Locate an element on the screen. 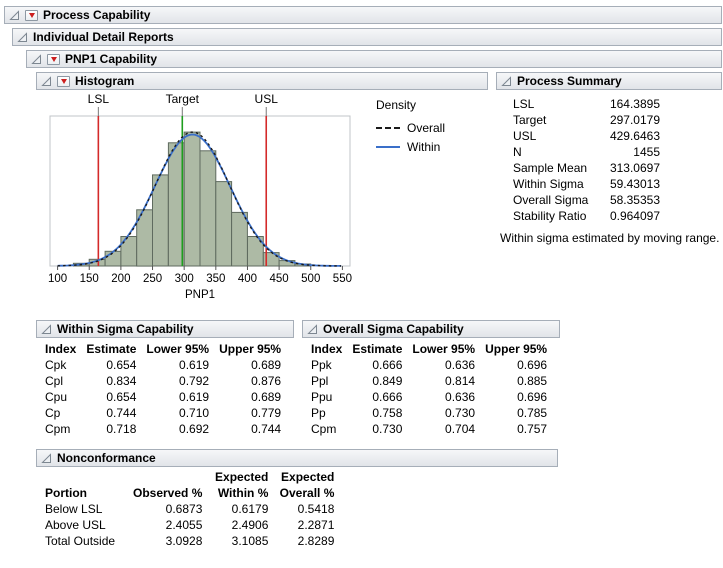  table-cell: 1455 is located at coordinates (646, 152).